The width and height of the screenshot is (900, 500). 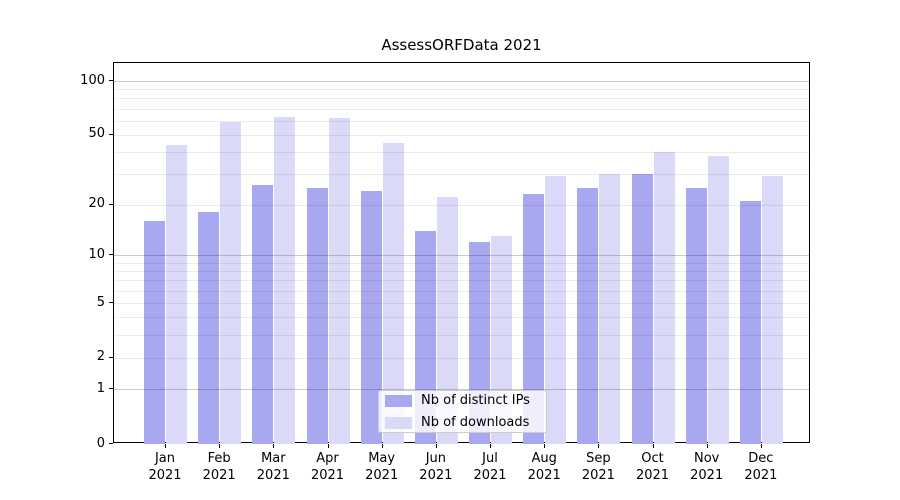 What do you see at coordinates (96, 254) in the screenshot?
I see `y-axis-tick-label: 10` at bounding box center [96, 254].